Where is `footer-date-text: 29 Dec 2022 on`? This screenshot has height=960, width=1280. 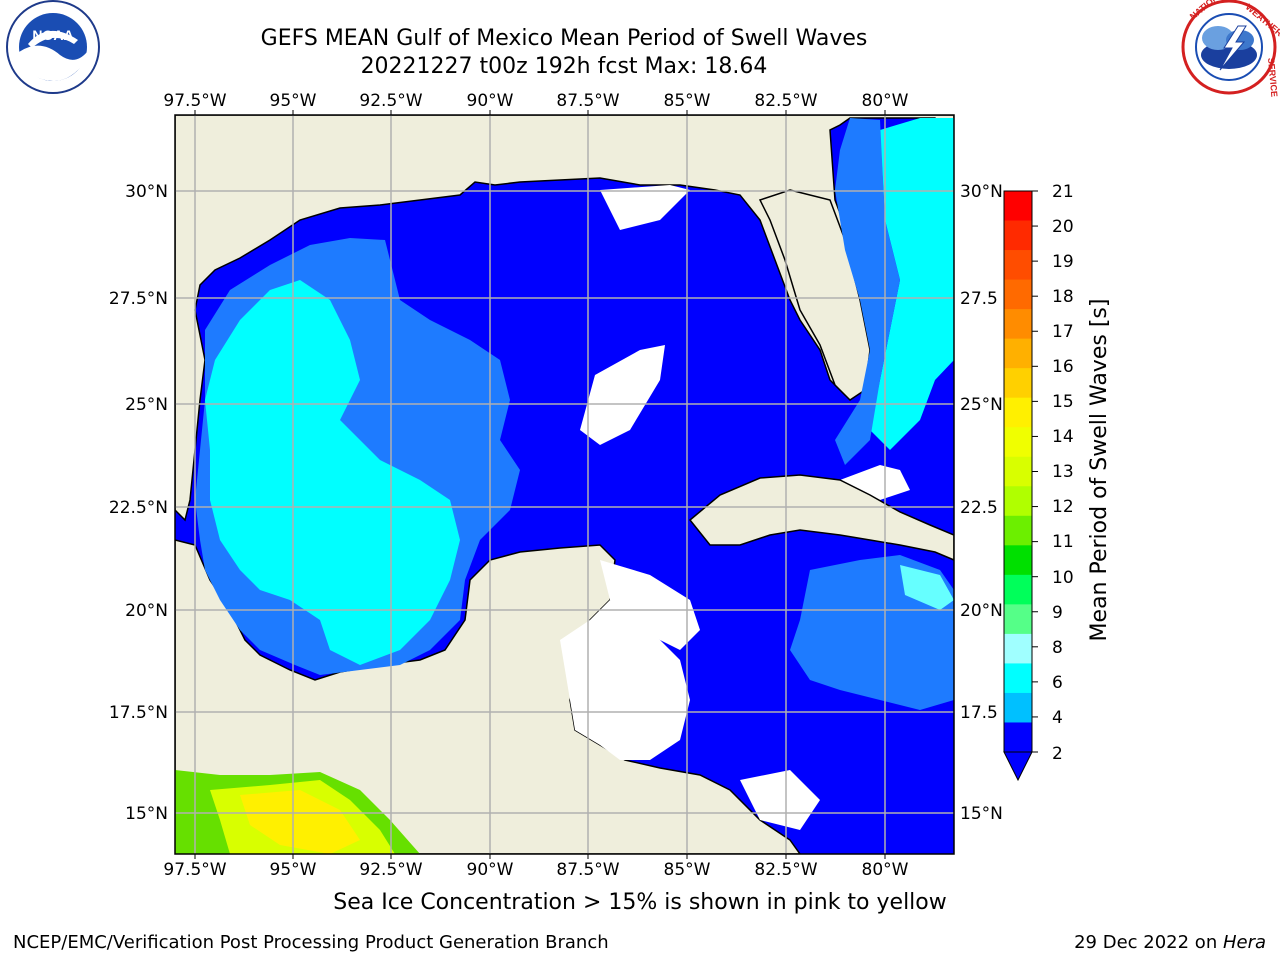 footer-date-text: 29 Dec 2022 on is located at coordinates (1148, 942).